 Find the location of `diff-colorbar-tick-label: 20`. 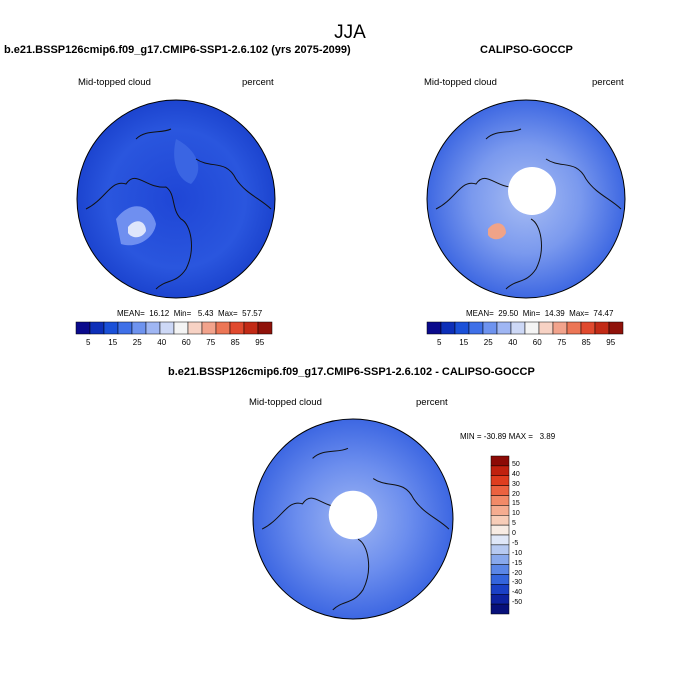

diff-colorbar-tick-label: 20 is located at coordinates (516, 494).